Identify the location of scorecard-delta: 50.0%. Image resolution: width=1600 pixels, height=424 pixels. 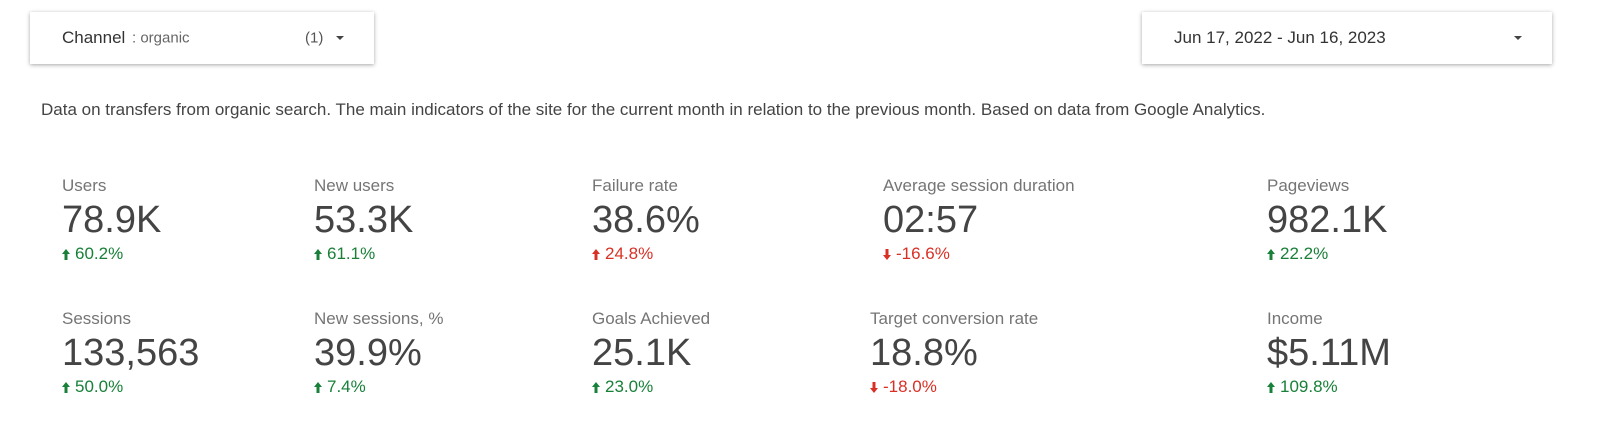
(99, 386).